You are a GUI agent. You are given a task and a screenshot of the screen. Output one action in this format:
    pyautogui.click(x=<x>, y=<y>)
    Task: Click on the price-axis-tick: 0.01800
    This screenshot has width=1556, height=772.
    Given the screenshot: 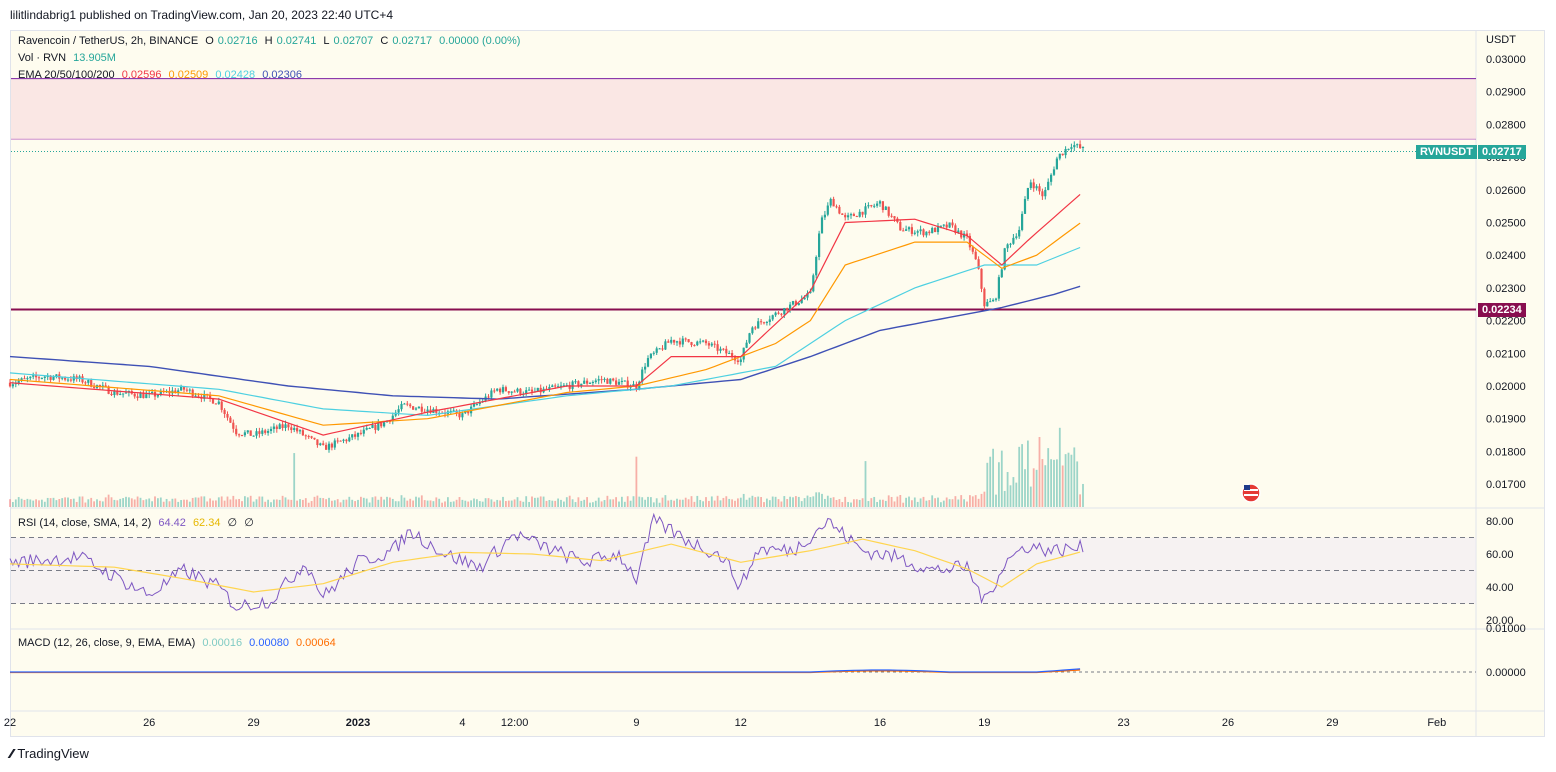 What is the action you would take?
    pyautogui.click(x=1506, y=452)
    